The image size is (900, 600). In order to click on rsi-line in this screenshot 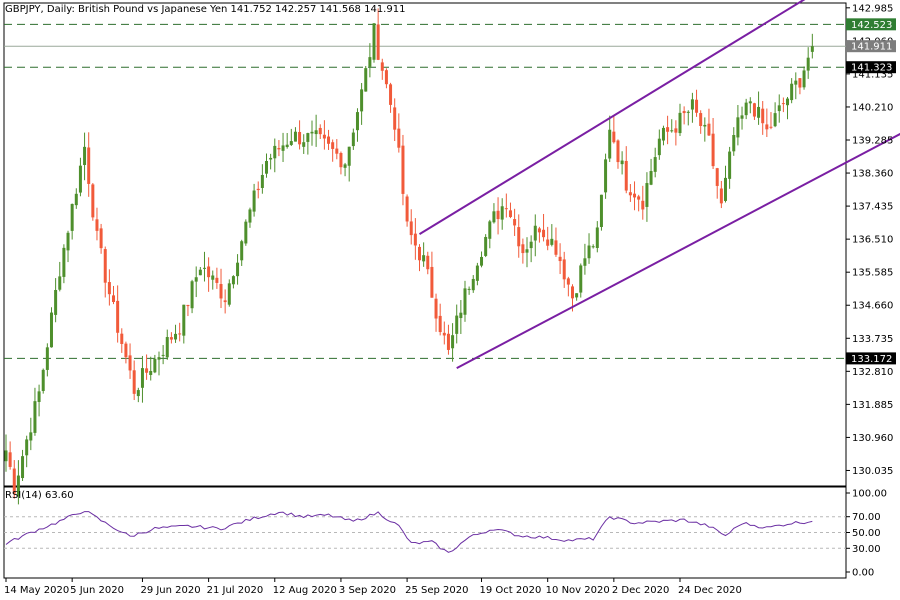, I will do `click(409, 532)`.